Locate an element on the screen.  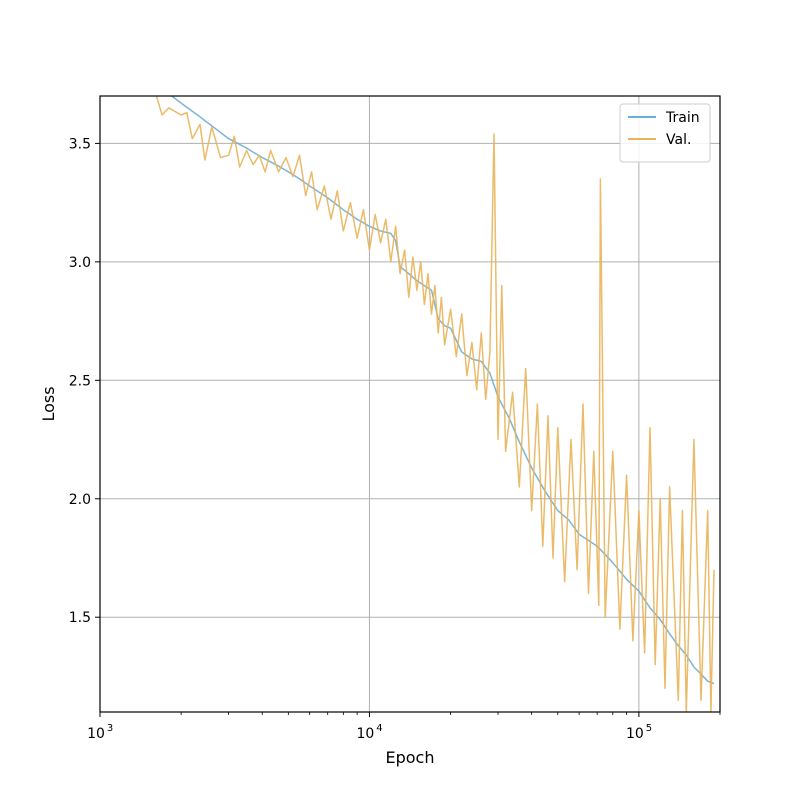
legend-label: Val. is located at coordinates (678, 140).